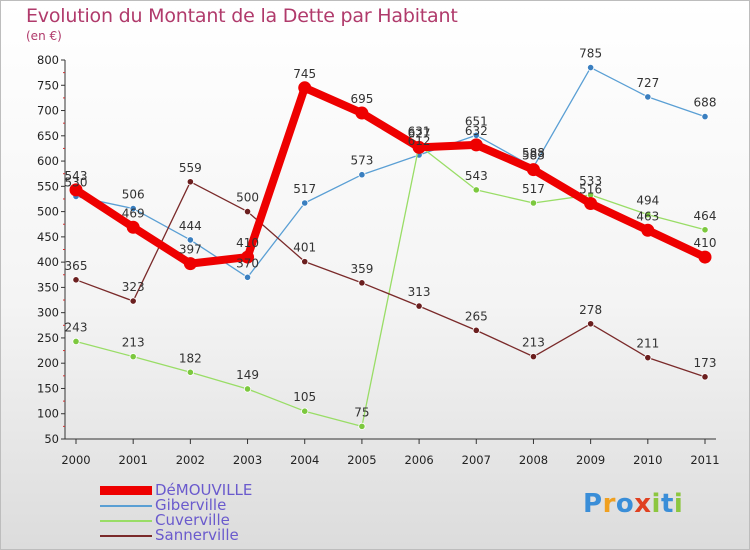 This screenshot has width=750, height=550. I want to click on y-tick-label: 250, so click(48, 338).